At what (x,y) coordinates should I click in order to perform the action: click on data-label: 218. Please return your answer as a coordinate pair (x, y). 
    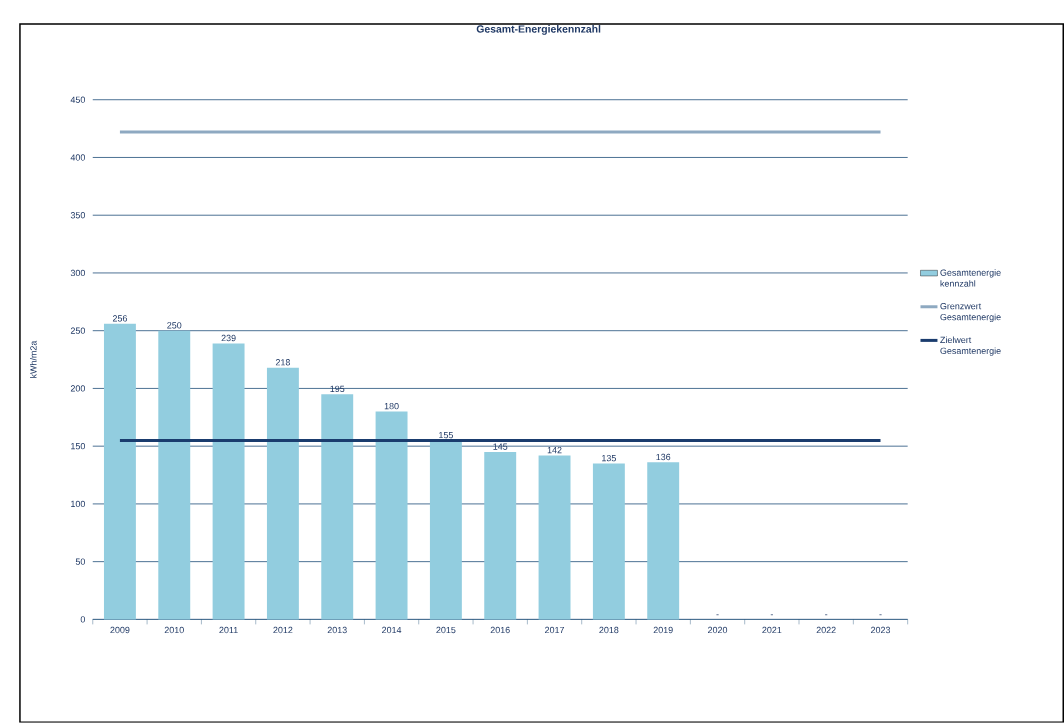
    Looking at the image, I should click on (282, 362).